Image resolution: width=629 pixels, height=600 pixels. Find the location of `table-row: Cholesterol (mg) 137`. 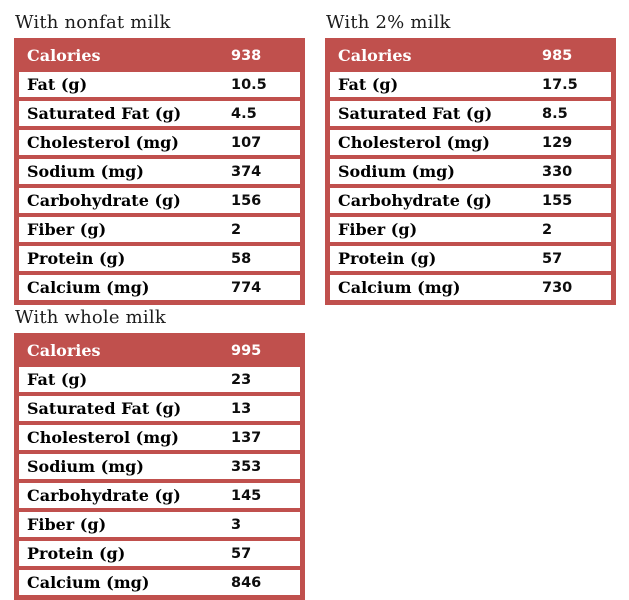

table-row: Cholesterol (mg) 137 is located at coordinates (159, 437).